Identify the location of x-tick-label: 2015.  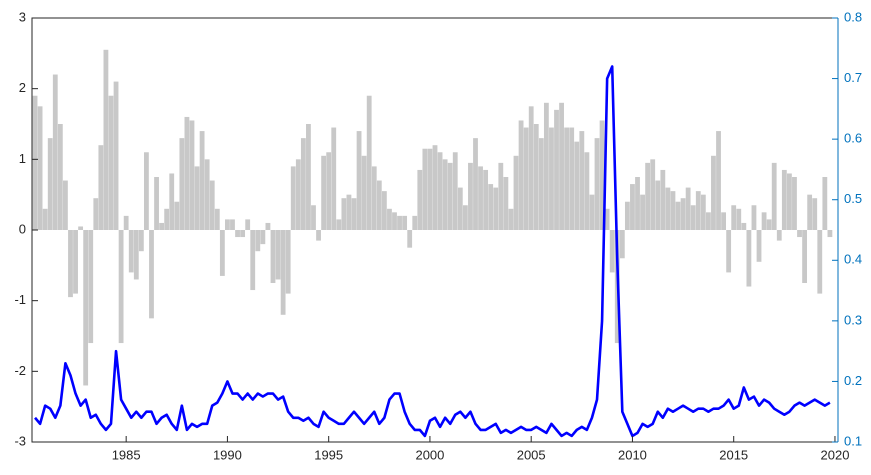
(733, 454).